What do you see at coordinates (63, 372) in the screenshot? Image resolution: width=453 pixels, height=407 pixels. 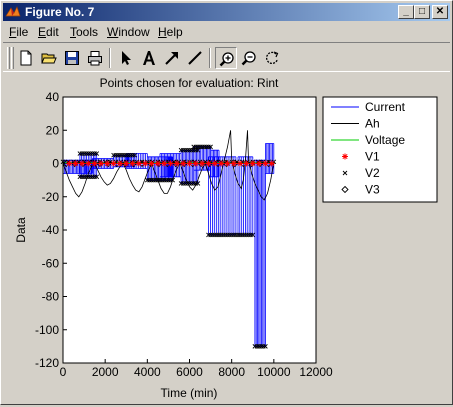 I see `x-tick-label: 0` at bounding box center [63, 372].